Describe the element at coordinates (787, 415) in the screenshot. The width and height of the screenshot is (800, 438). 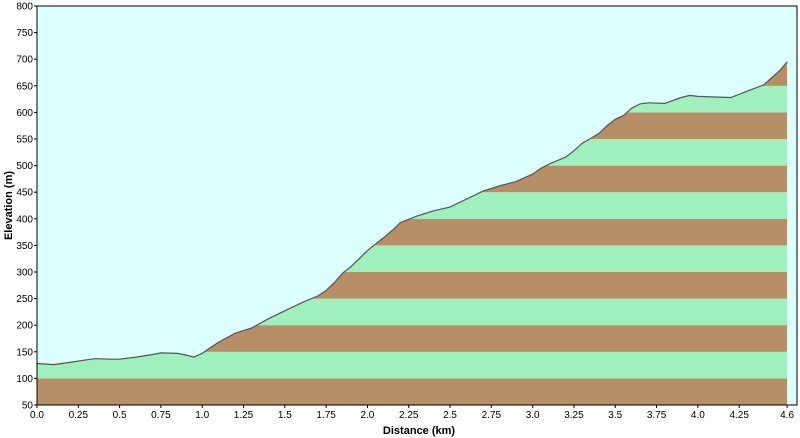
I see `x-tick-label: 4.6` at that location.